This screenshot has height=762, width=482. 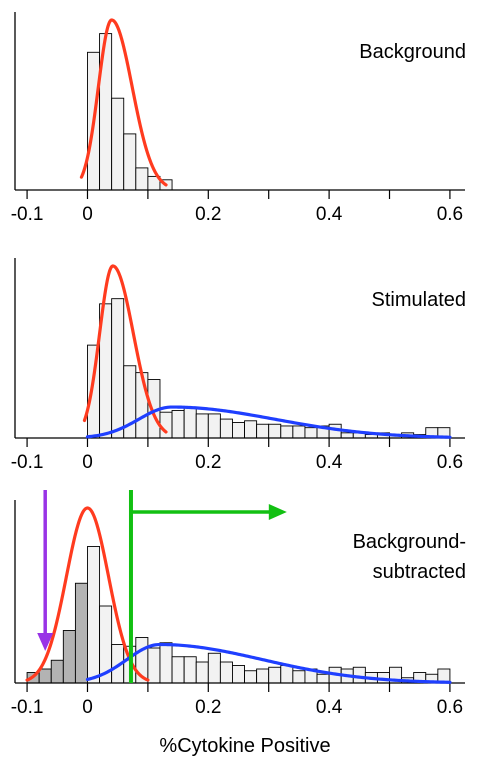 What do you see at coordinates (244, 746) in the screenshot?
I see `x-axis-label: %Cytokine Positive` at bounding box center [244, 746].